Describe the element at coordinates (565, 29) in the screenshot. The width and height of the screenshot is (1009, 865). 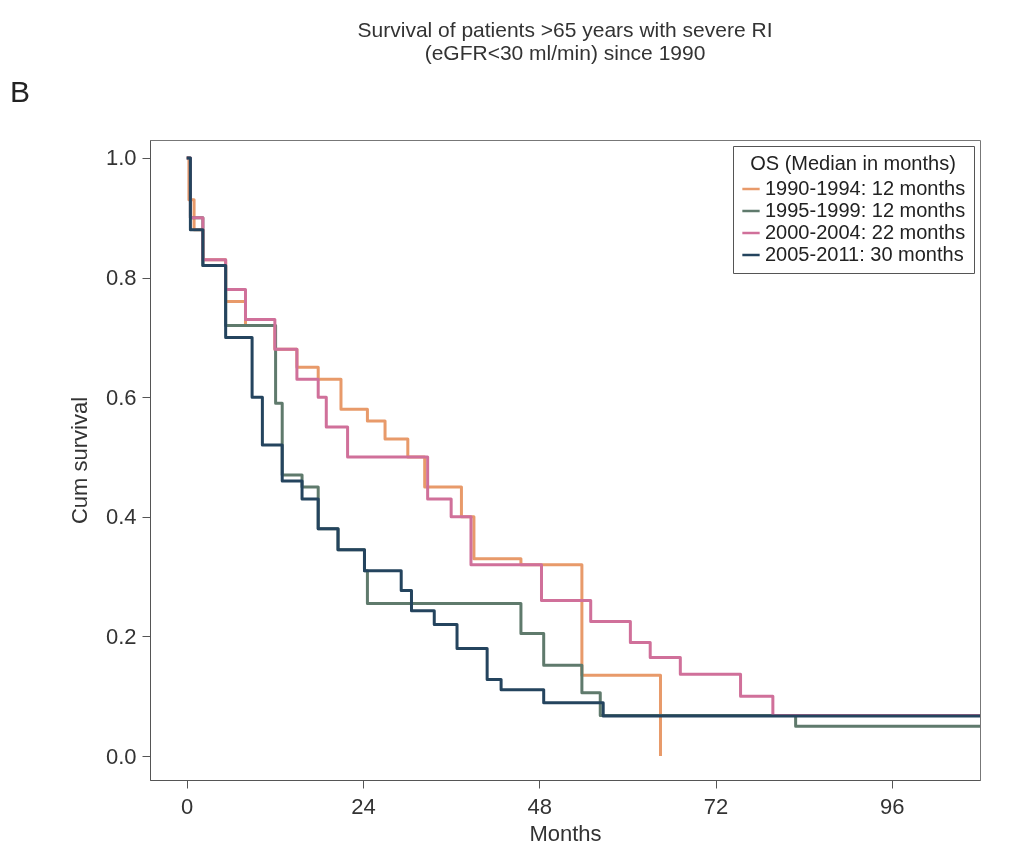
I see `text: Survival of patients >65 years with severe RI` at that location.